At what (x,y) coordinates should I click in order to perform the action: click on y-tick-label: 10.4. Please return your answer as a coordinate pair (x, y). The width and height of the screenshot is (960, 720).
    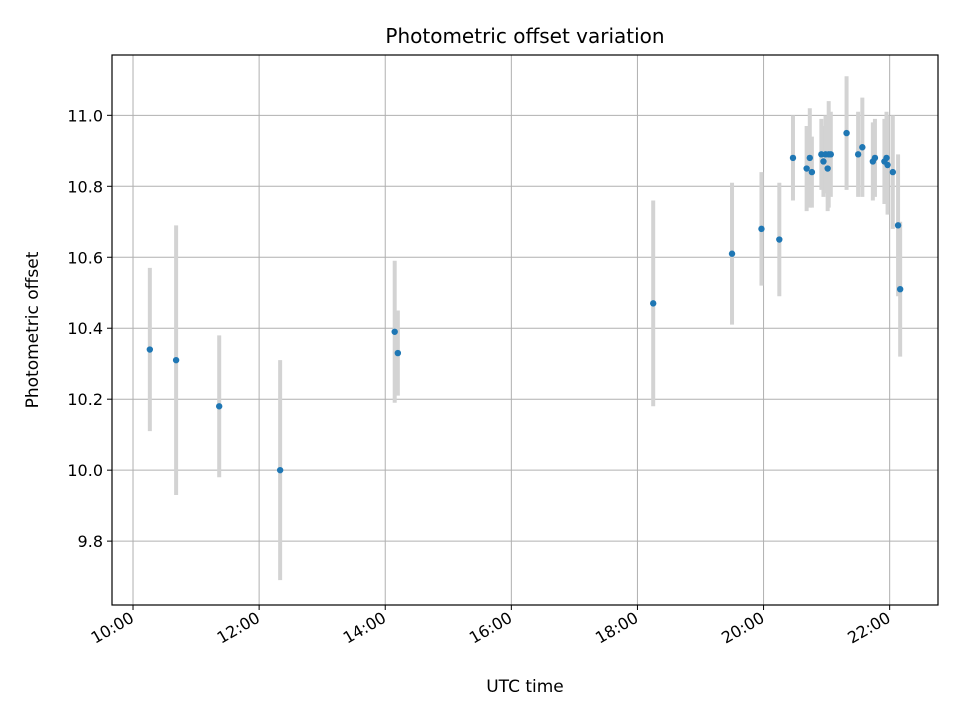
    Looking at the image, I should click on (85, 328).